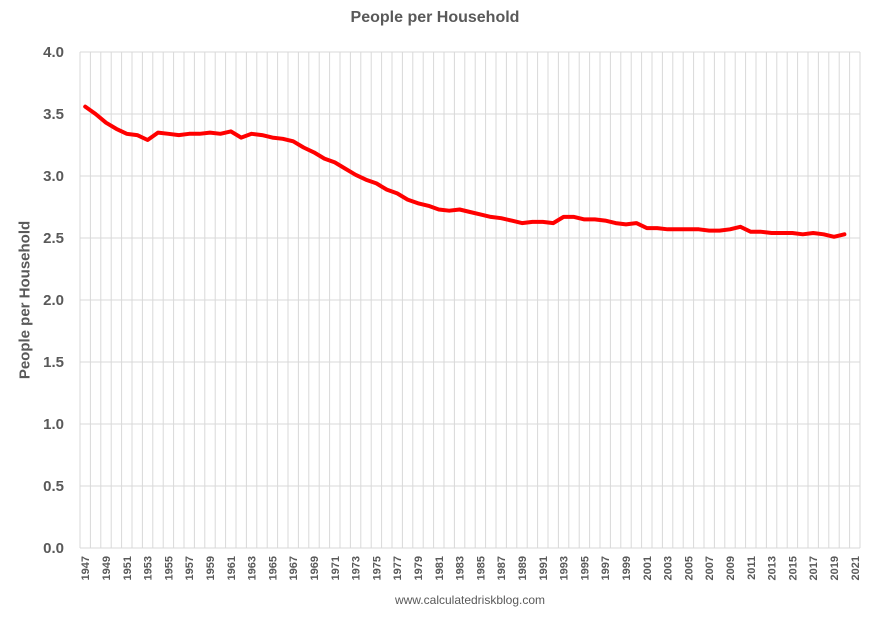  I want to click on x-tick-label: 1981, so click(440, 568).